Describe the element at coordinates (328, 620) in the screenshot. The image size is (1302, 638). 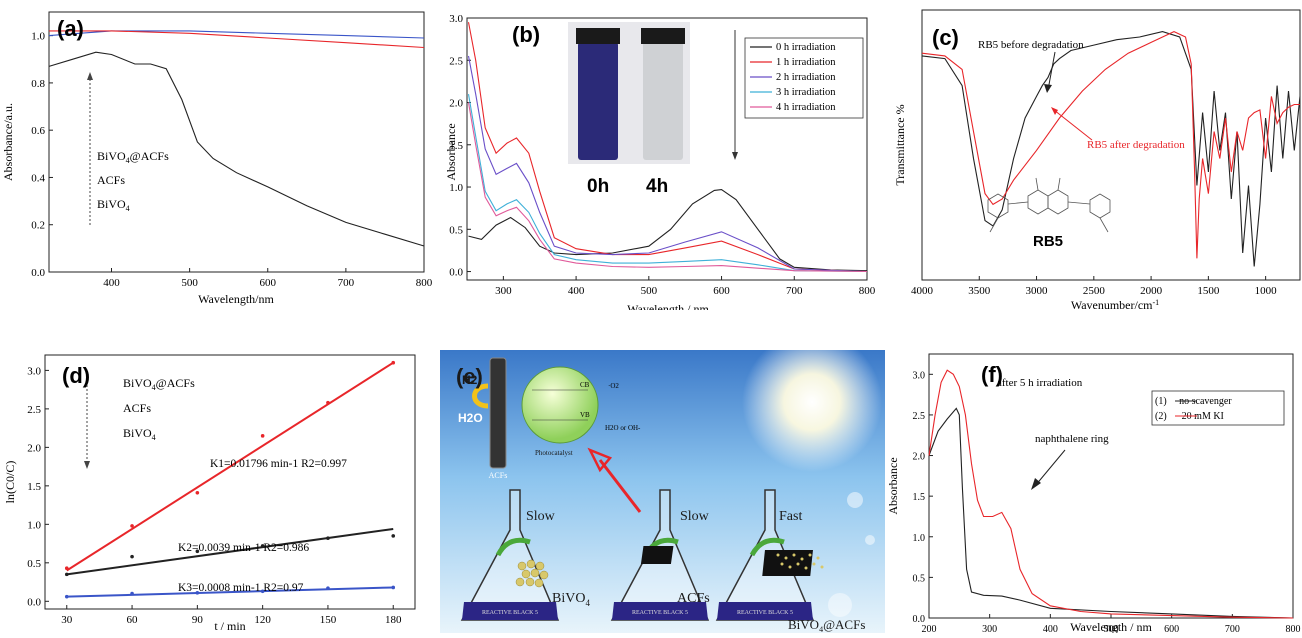
I see `x-tick-label: 150` at that location.